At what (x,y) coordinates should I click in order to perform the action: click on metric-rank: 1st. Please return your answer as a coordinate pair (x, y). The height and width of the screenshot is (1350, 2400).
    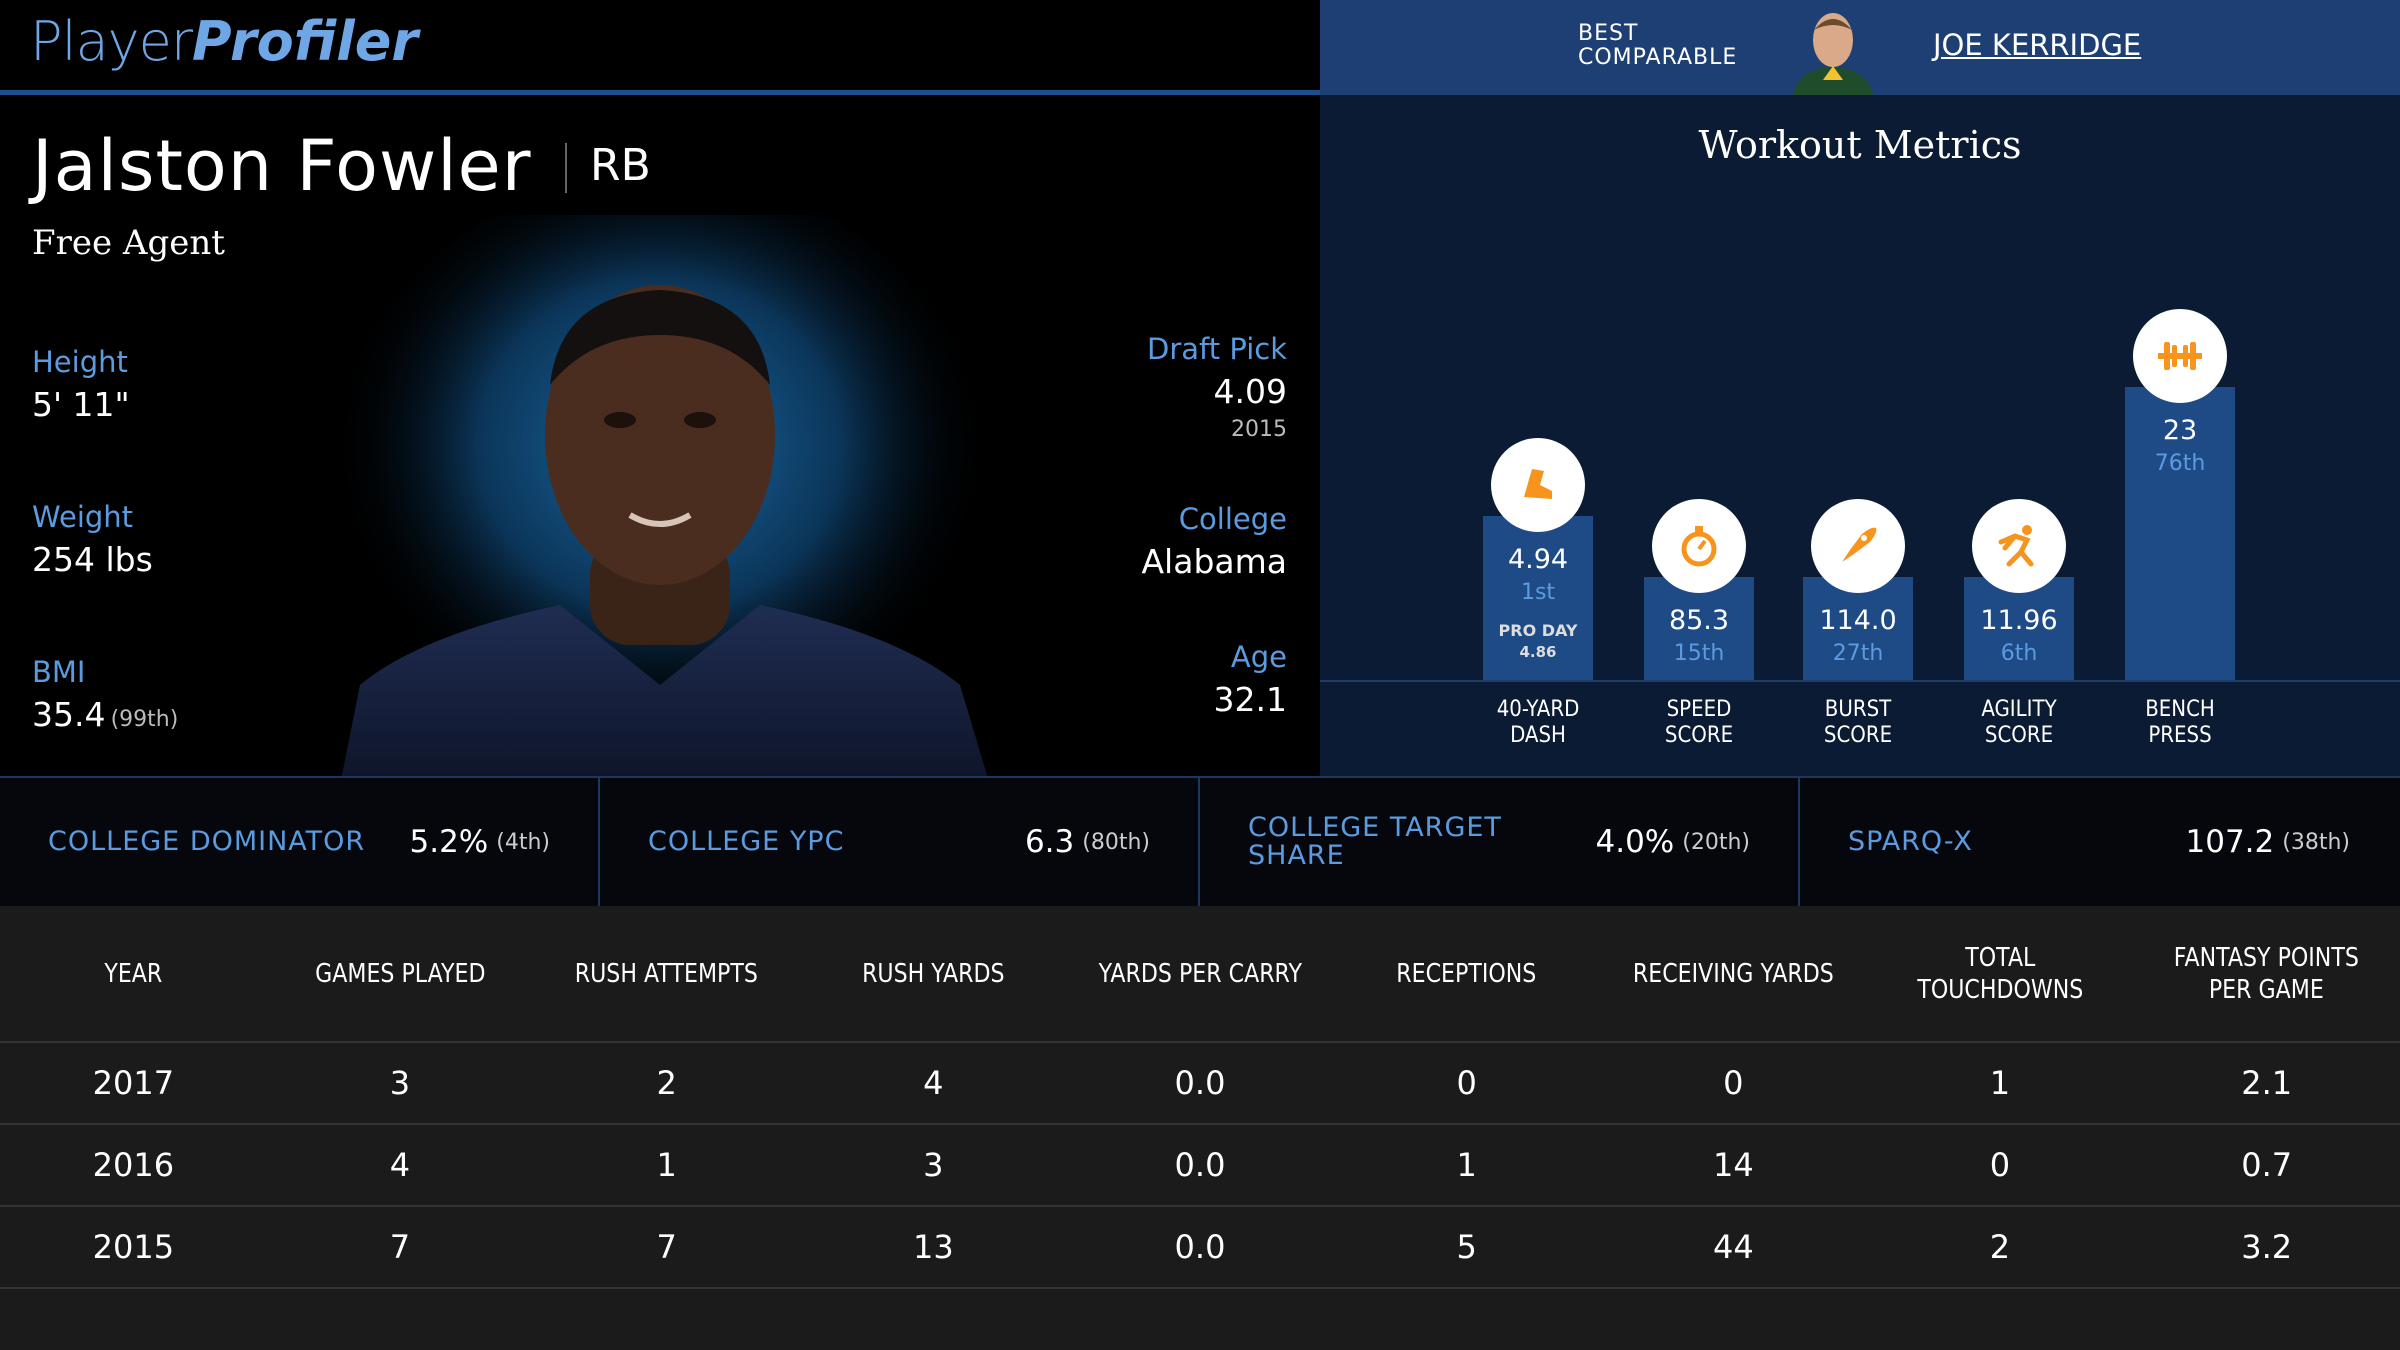
    Looking at the image, I should click on (1538, 592).